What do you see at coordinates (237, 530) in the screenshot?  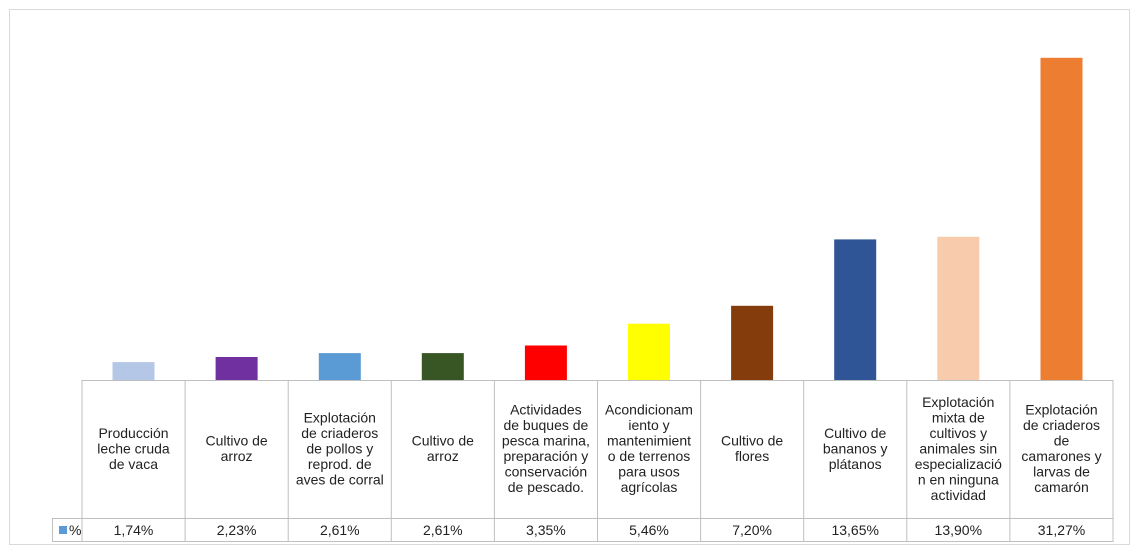 I see `value-label: 2,23%` at bounding box center [237, 530].